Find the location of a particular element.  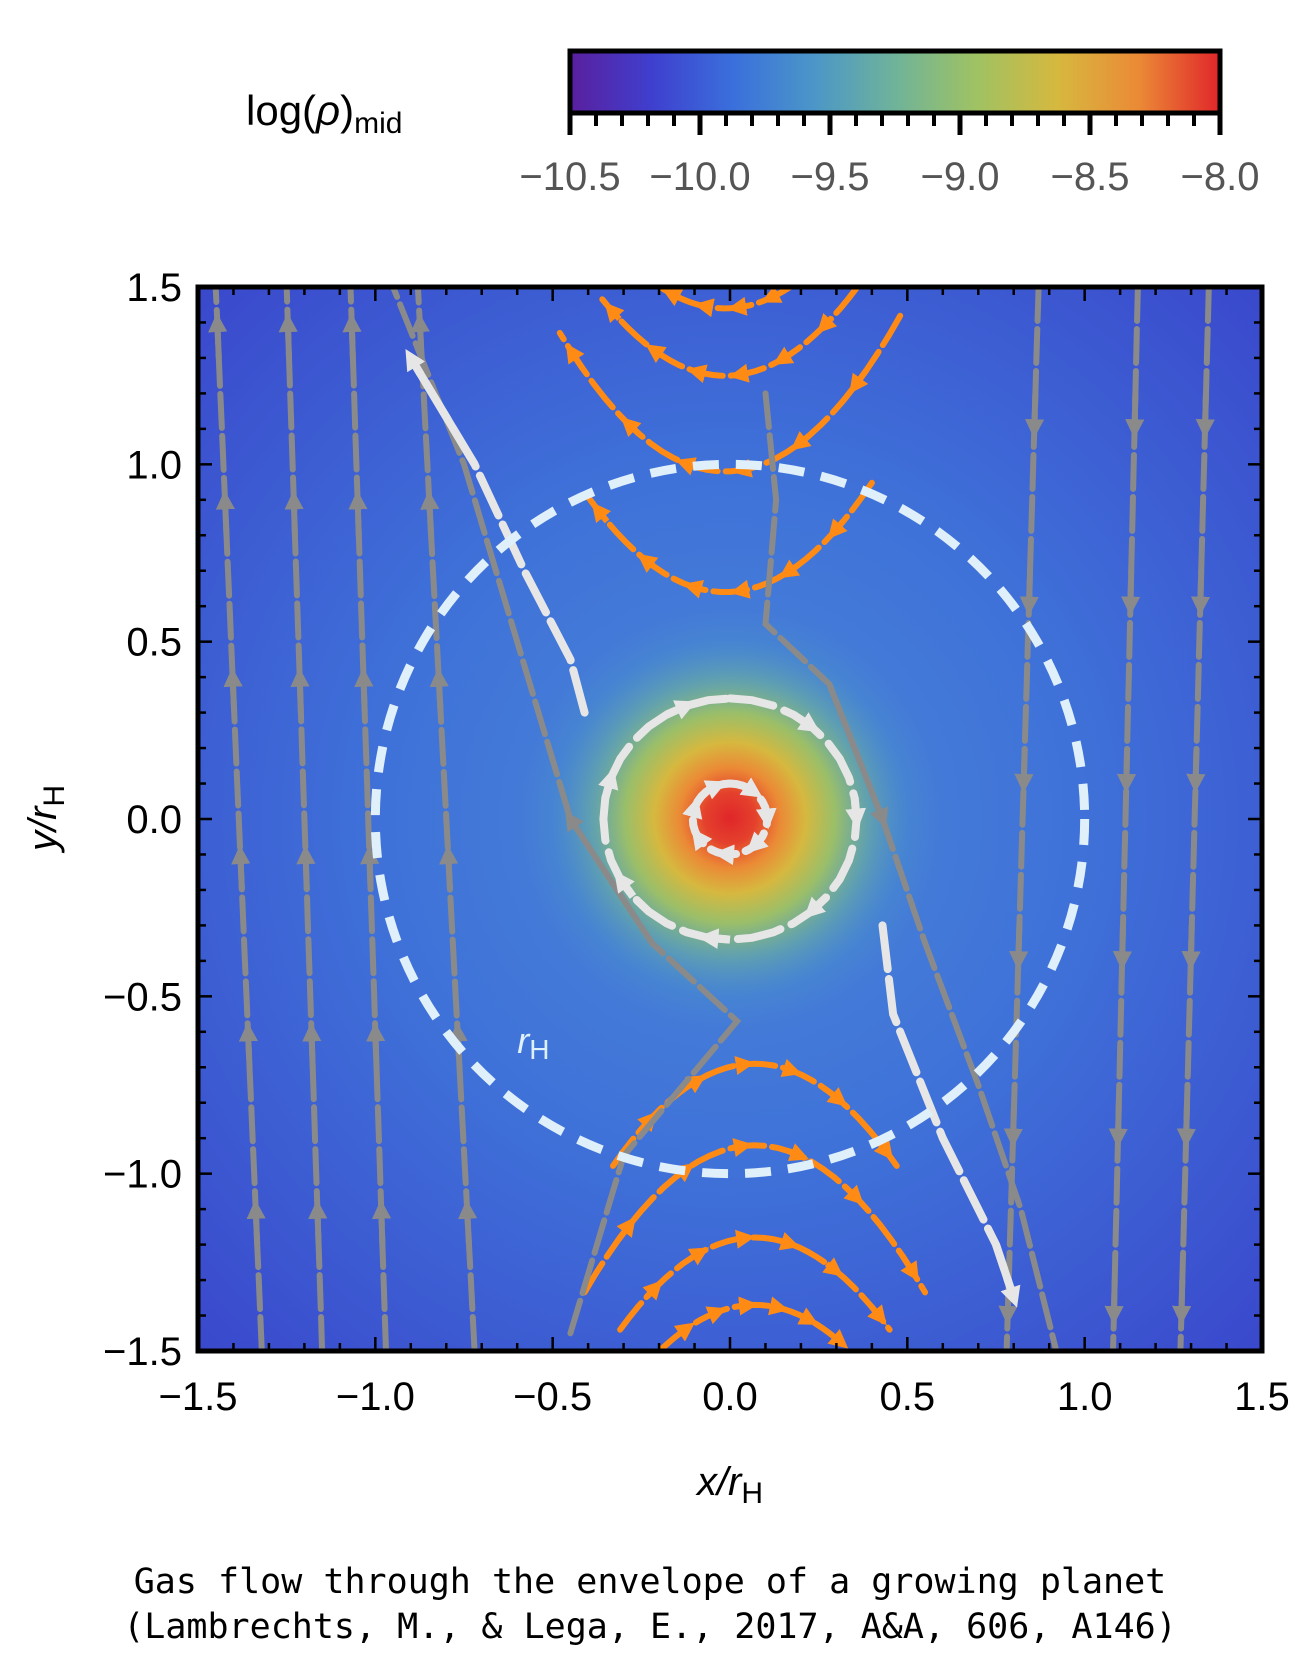

y-tick-label: 0.5 is located at coordinates (154, 643).